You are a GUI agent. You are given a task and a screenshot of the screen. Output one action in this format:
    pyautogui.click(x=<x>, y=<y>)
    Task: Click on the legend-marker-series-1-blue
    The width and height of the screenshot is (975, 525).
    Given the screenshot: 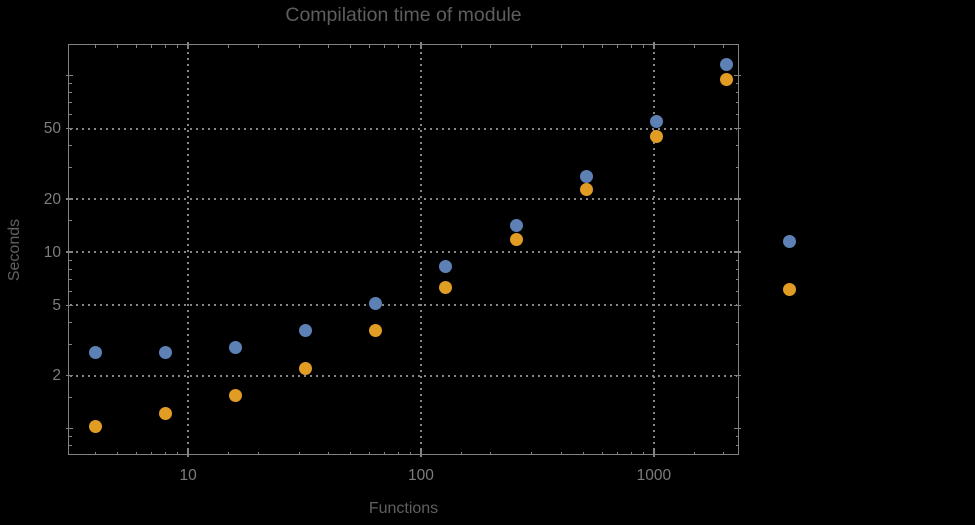 What is the action you would take?
    pyautogui.click(x=789, y=241)
    